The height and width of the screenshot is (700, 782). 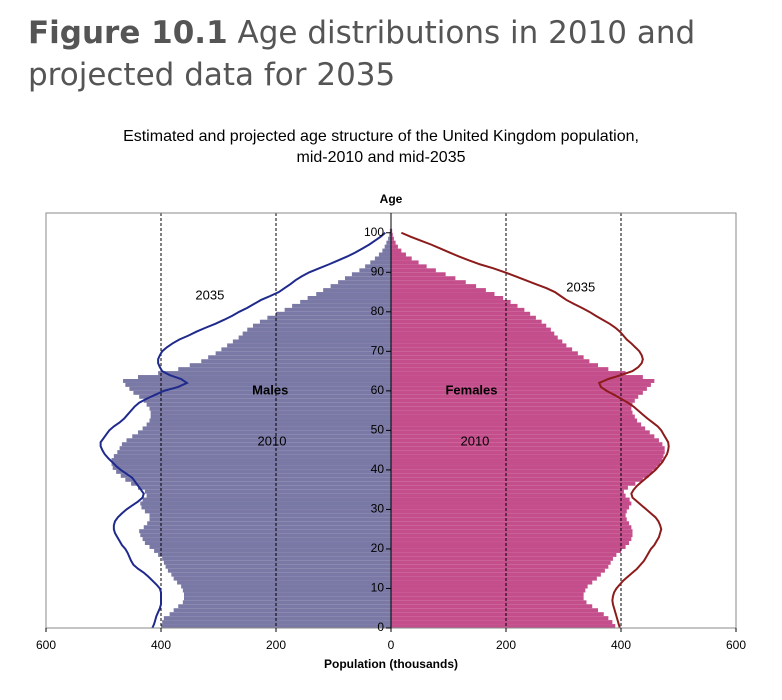 What do you see at coordinates (378, 469) in the screenshot?
I see `y-tick-label: 40` at bounding box center [378, 469].